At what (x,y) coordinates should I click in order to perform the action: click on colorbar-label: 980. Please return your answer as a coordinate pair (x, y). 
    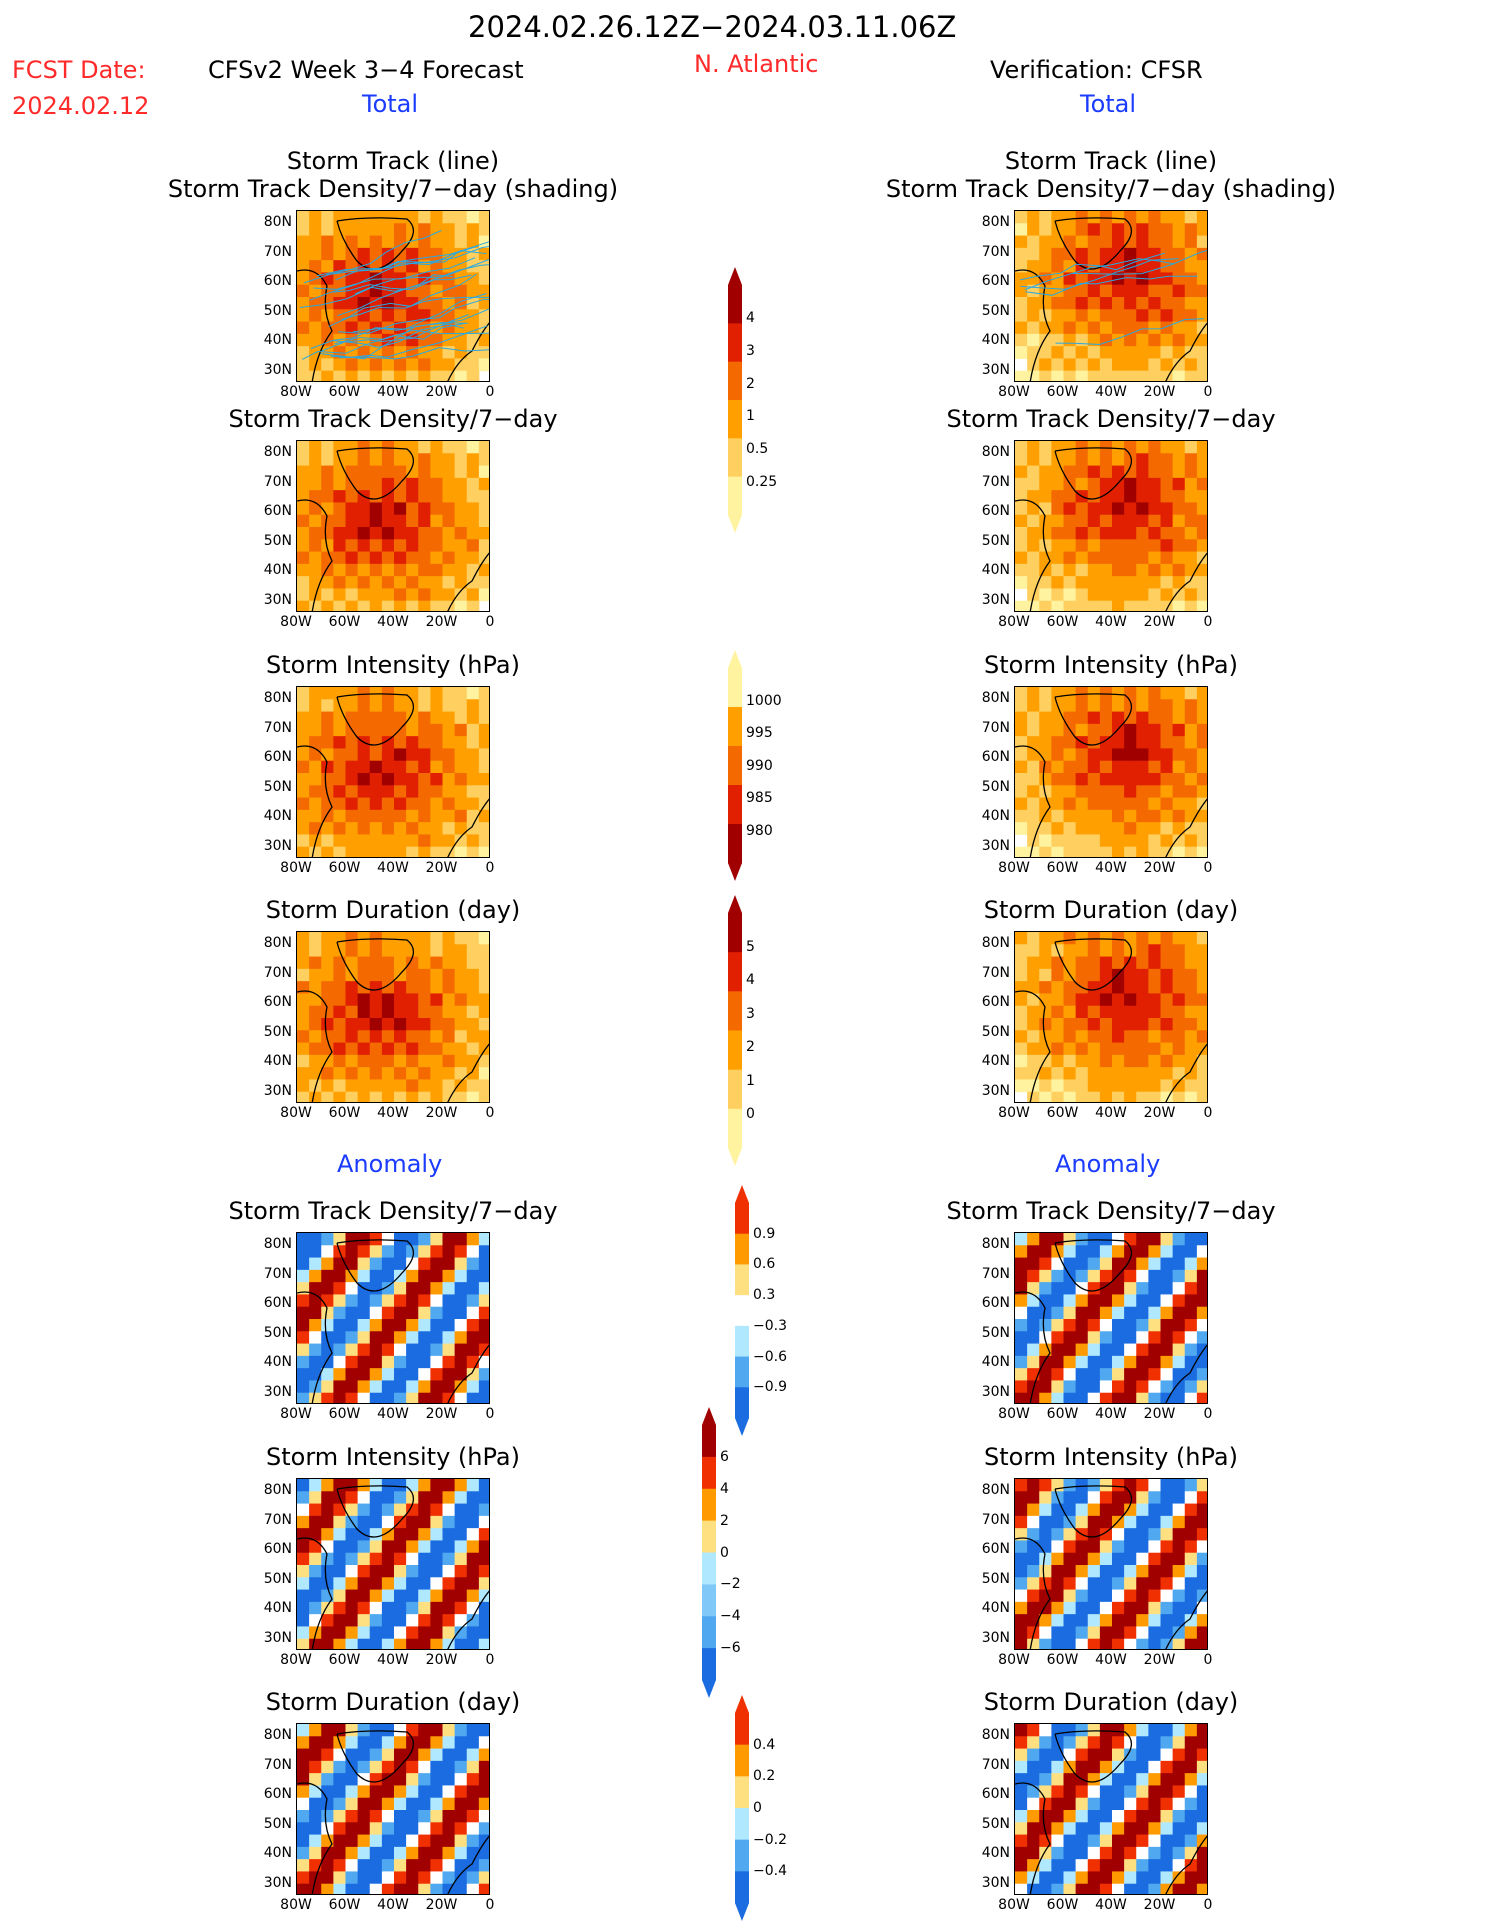
    Looking at the image, I should click on (759, 830).